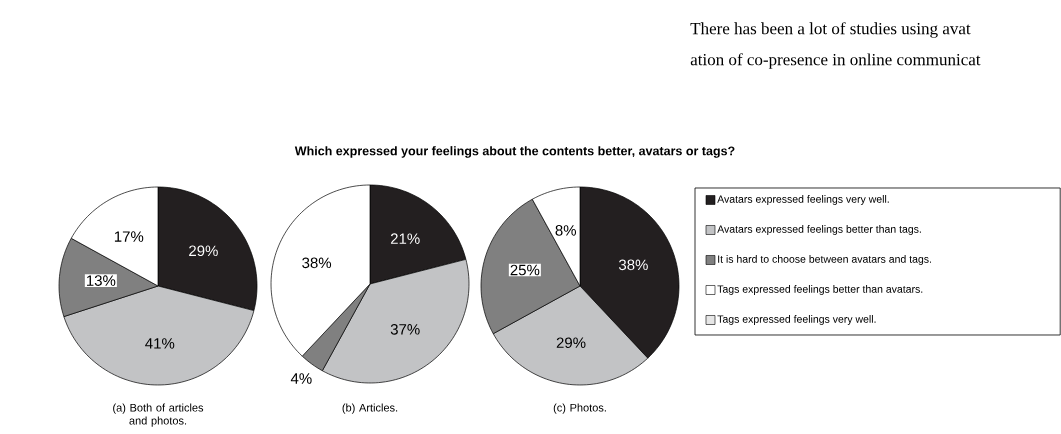 The width and height of the screenshot is (1061, 434). Describe the element at coordinates (405, 238) in the screenshot. I see `data-label: 21%` at that location.